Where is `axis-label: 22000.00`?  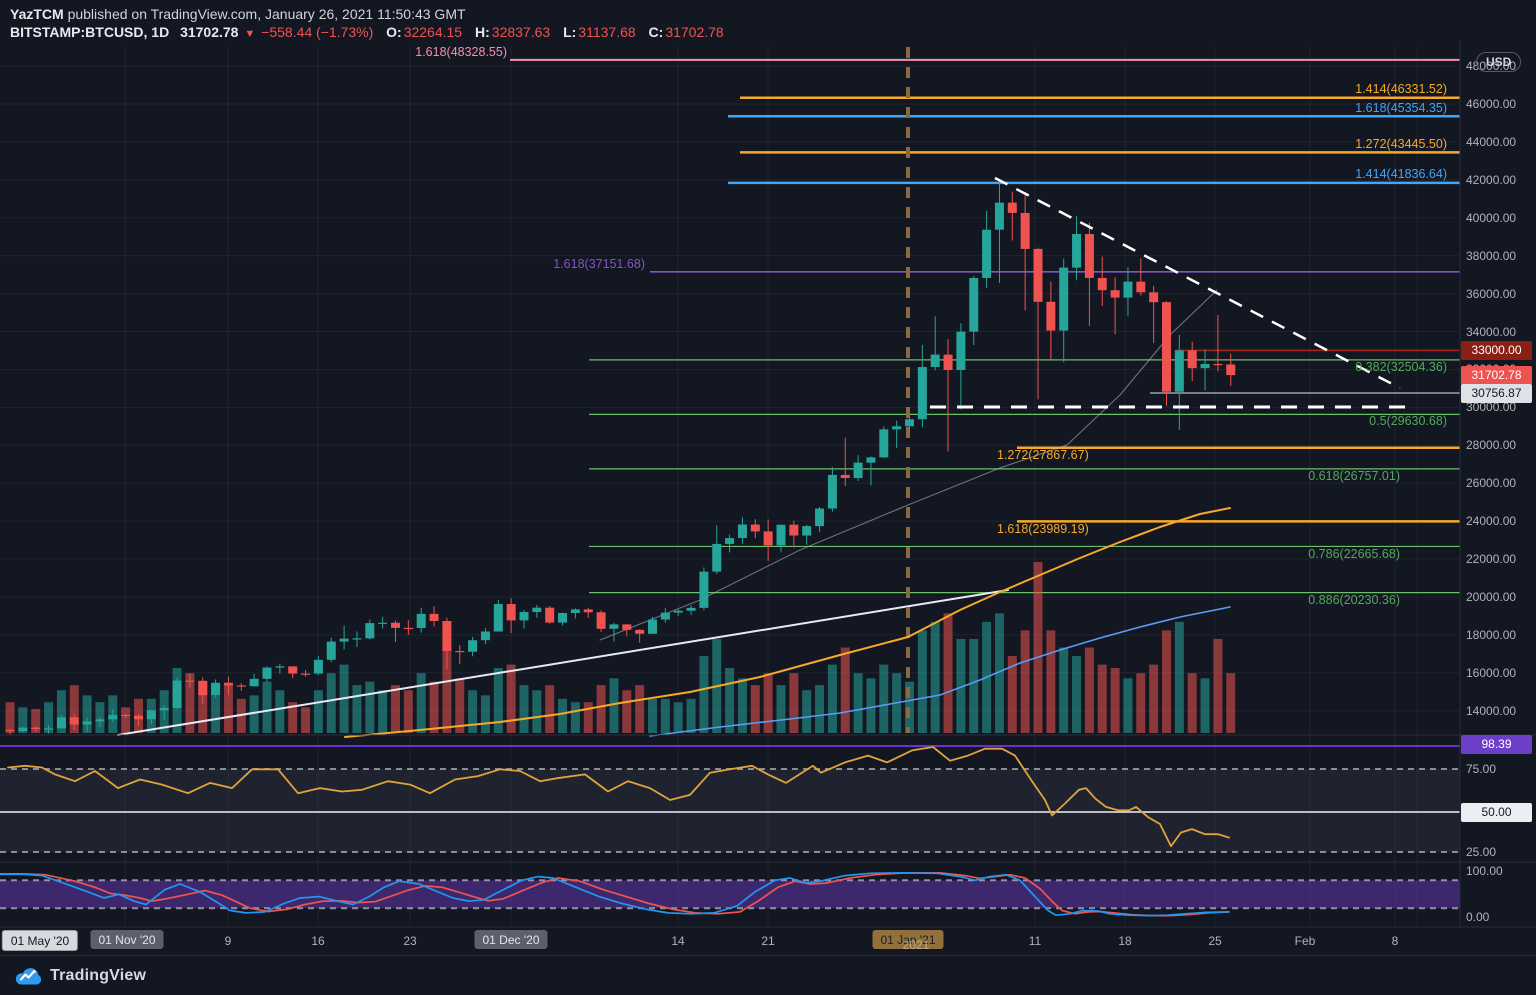
axis-label: 22000.00 is located at coordinates (1491, 559).